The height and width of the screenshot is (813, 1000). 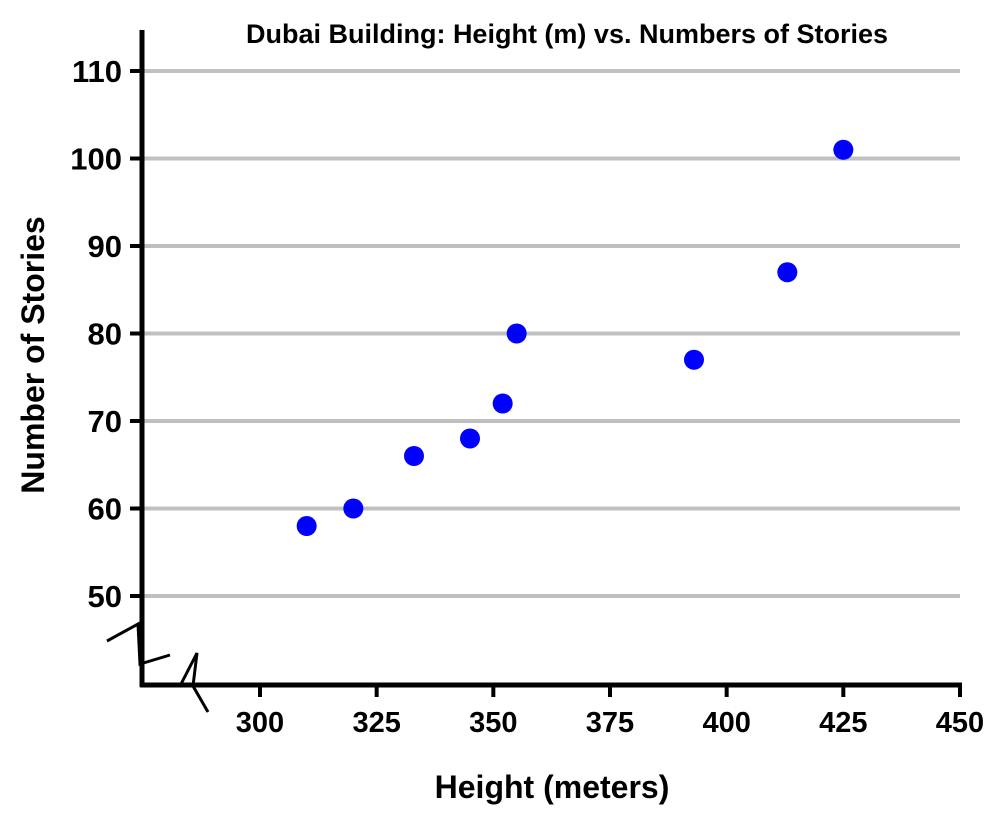 I want to click on y-tick-label: 70, so click(x=105, y=421).